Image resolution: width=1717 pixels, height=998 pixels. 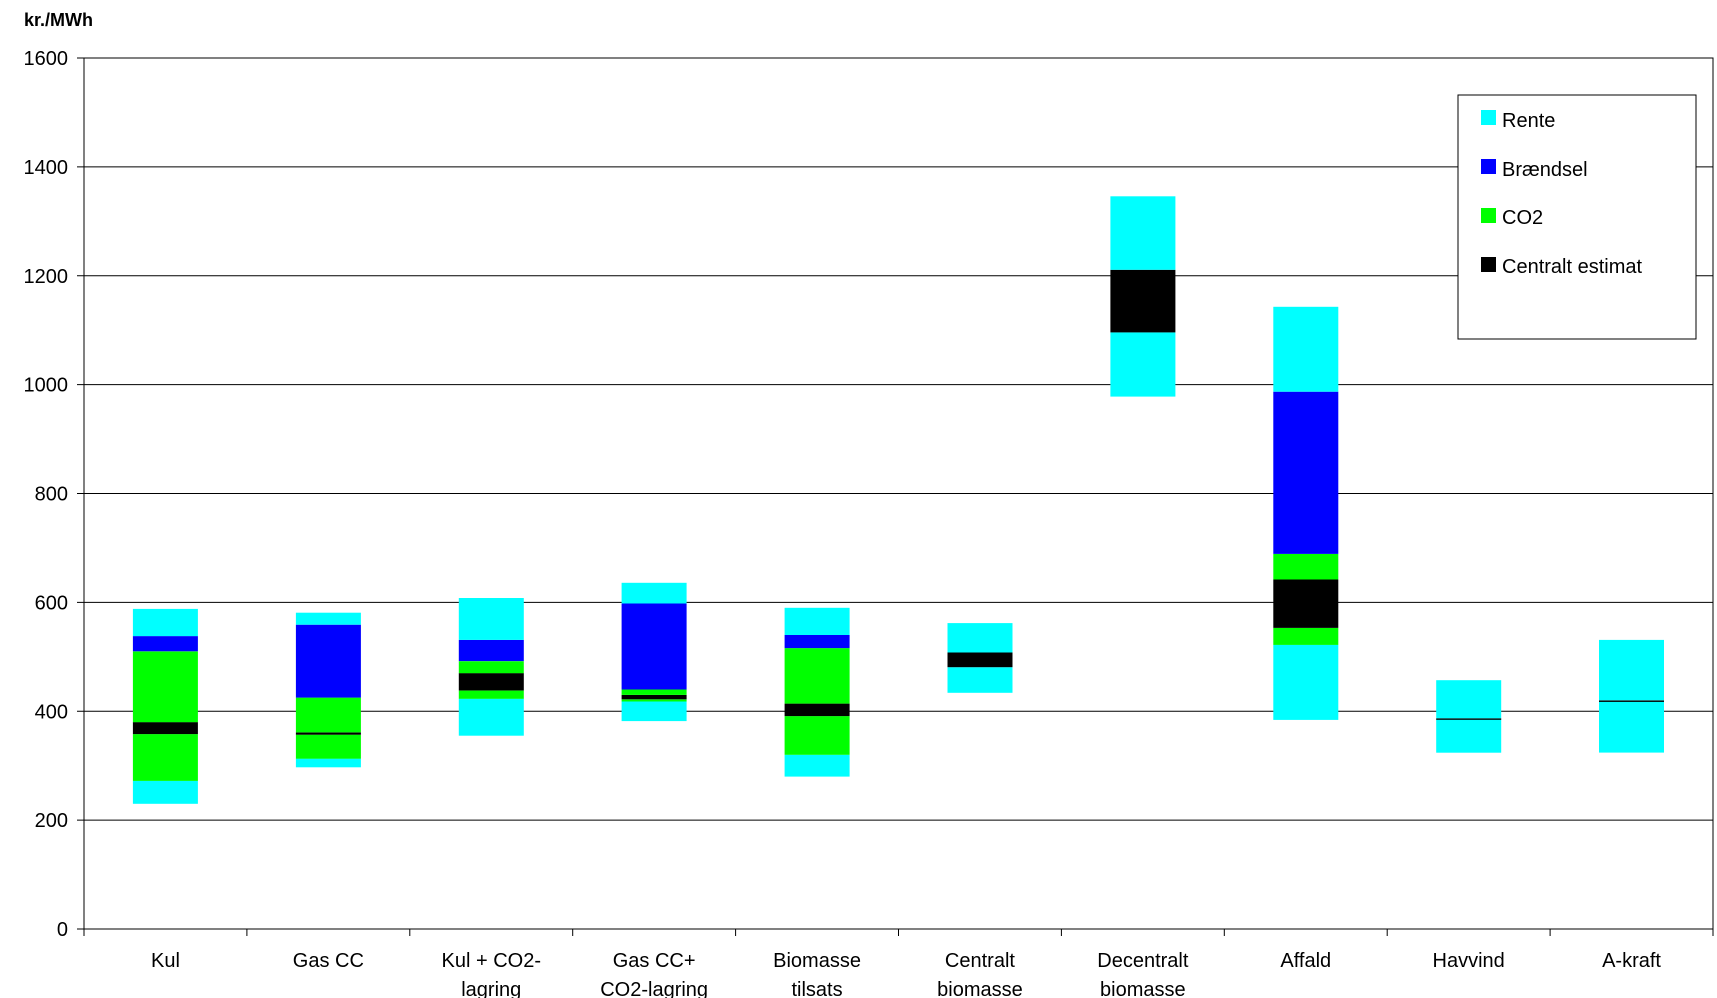 What do you see at coordinates (51, 821) in the screenshot?
I see `y-tick-label-200: 200` at bounding box center [51, 821].